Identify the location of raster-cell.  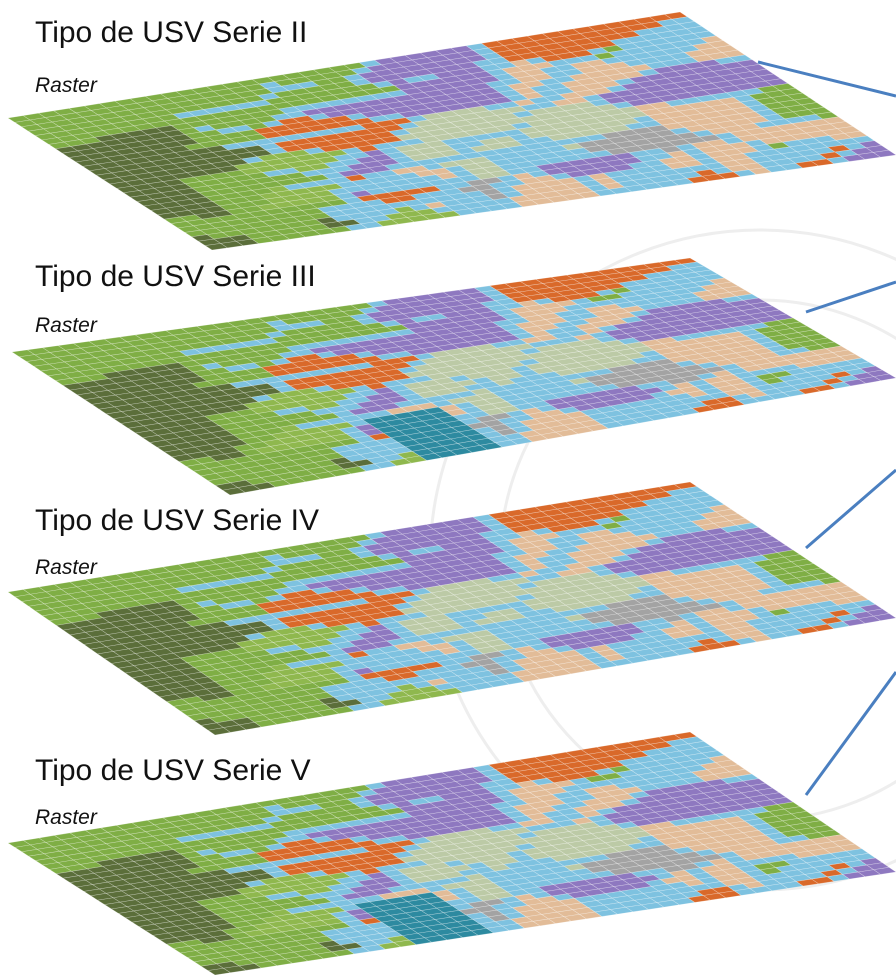
(884, 153).